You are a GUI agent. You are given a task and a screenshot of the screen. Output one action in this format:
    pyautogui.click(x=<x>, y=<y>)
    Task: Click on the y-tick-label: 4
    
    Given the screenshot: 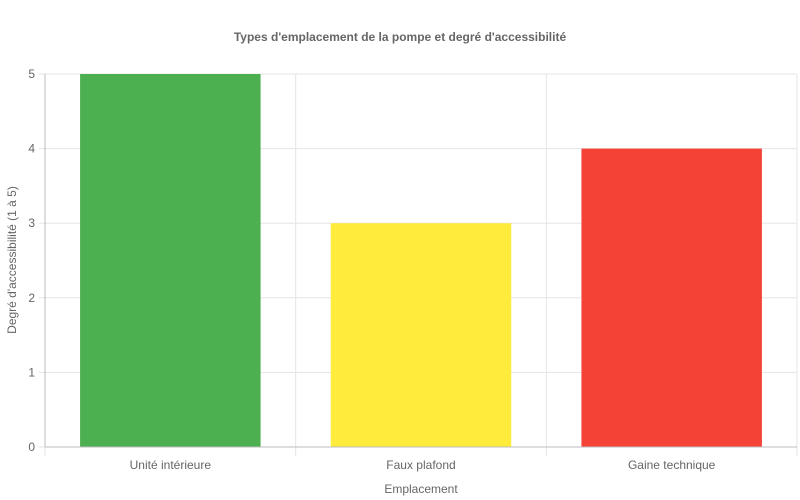 What is the action you would take?
    pyautogui.click(x=31, y=149)
    